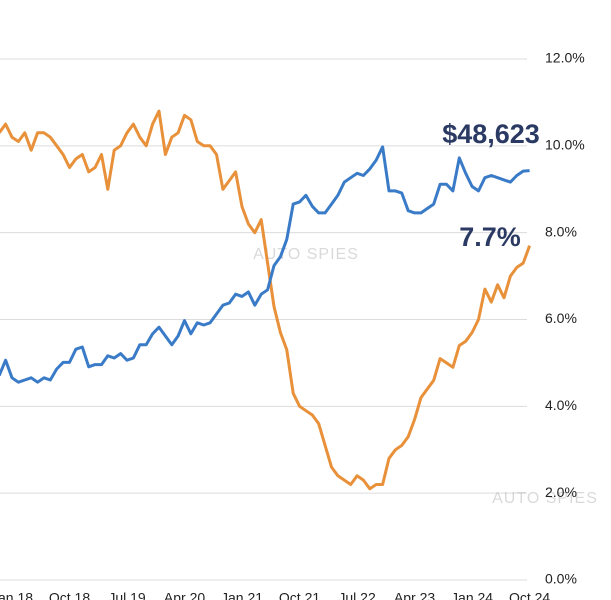 This screenshot has width=611, height=600. I want to click on annotation: $48,623, so click(491, 134).